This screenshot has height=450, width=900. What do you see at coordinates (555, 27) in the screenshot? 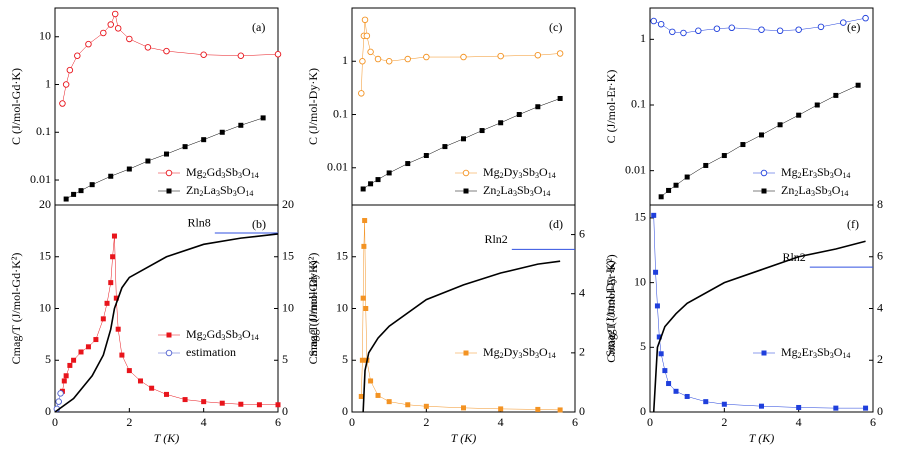
I see `panel-label: (c)` at bounding box center [555, 27].